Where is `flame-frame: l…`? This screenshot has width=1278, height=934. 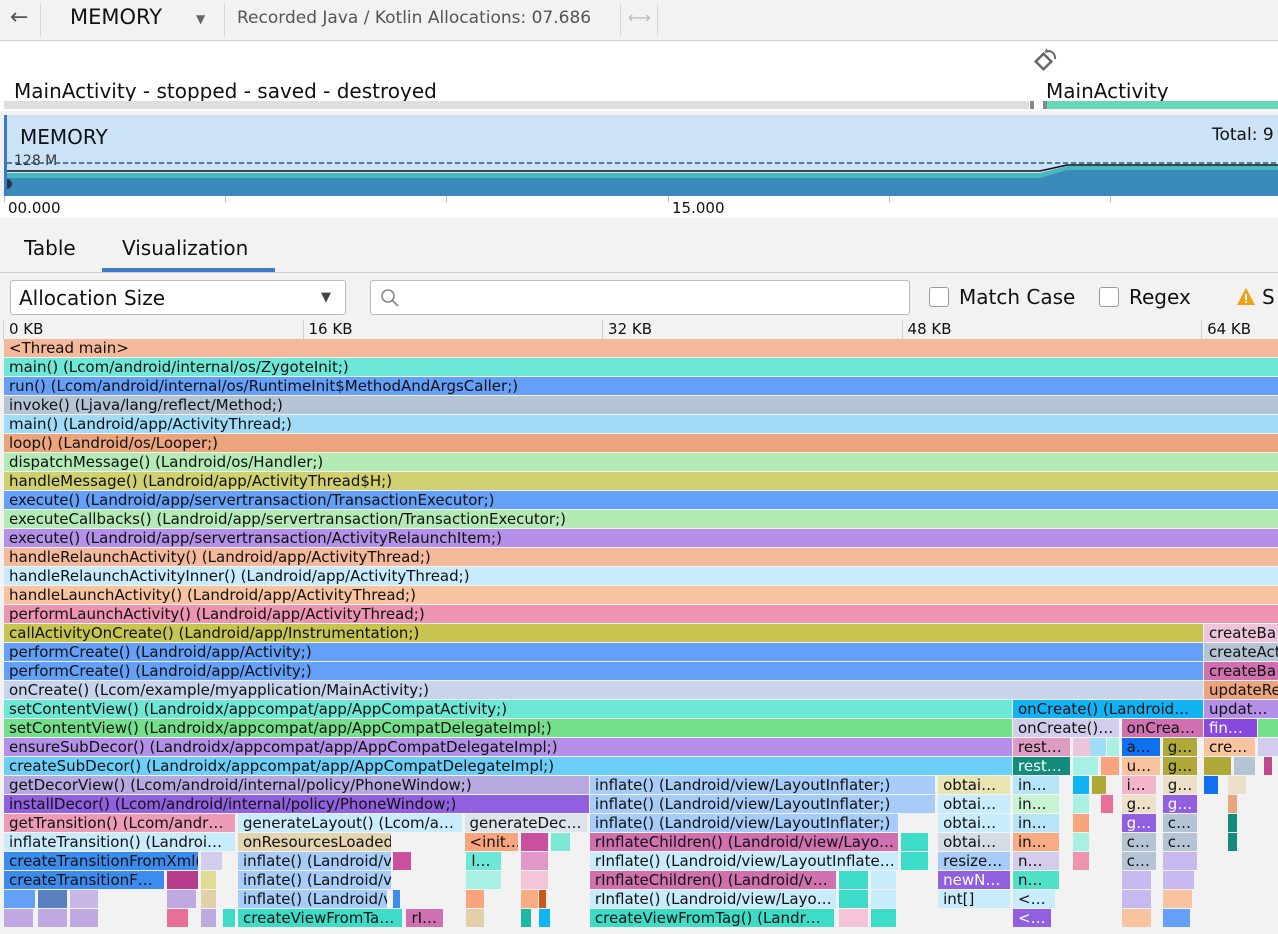
flame-frame: l… is located at coordinates (483, 861).